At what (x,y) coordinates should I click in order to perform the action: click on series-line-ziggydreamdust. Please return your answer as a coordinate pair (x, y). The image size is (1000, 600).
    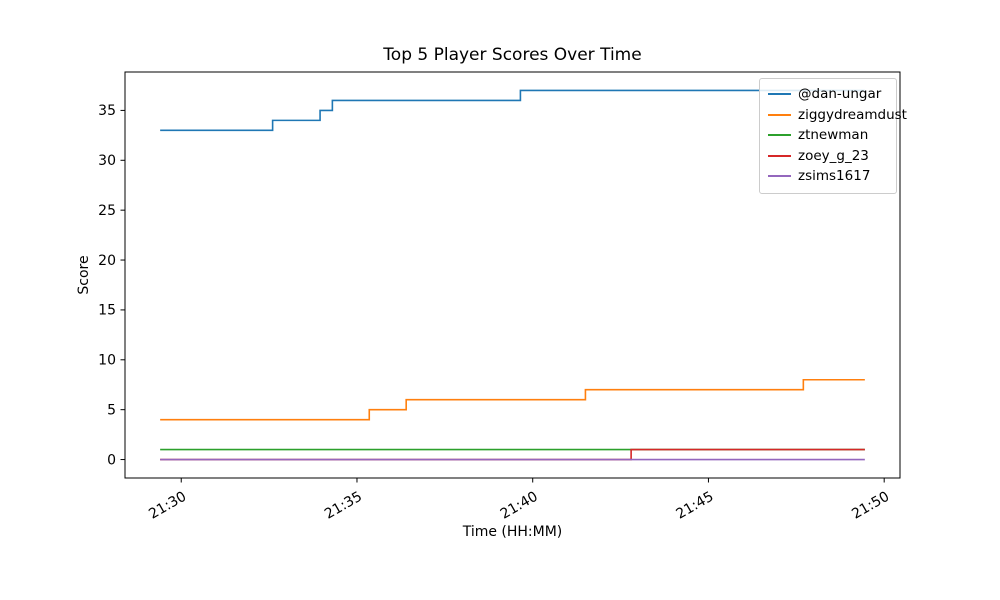
    Looking at the image, I should click on (512, 399).